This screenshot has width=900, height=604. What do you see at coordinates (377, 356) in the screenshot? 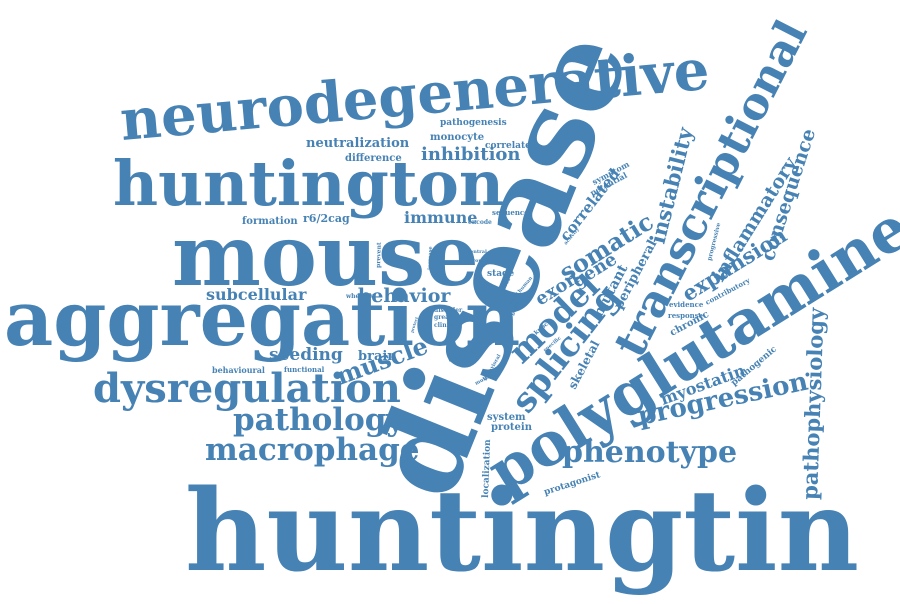
I see `word-brain: brain` at bounding box center [377, 356].